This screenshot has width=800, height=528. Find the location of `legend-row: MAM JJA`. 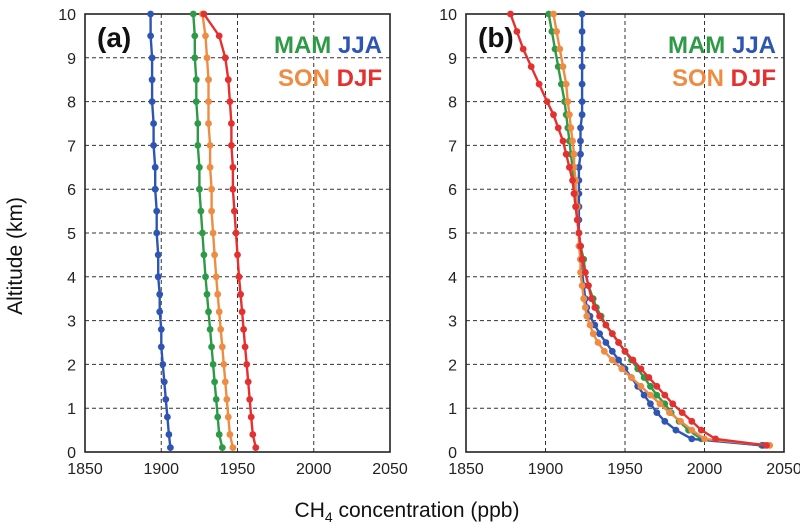

legend-row: MAM JJA is located at coordinates (328, 45).